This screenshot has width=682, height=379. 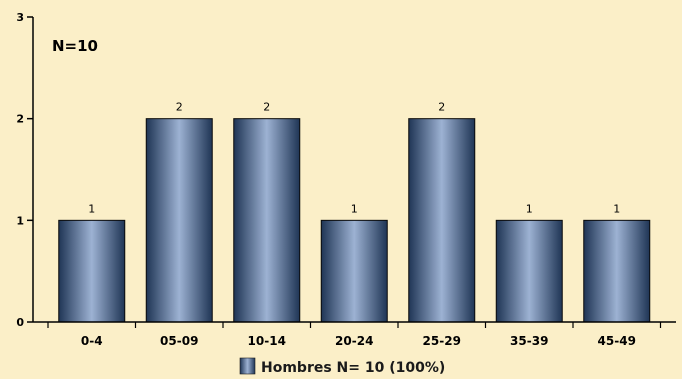 What do you see at coordinates (441, 107) in the screenshot?
I see `data-label-25-29: 2` at bounding box center [441, 107].